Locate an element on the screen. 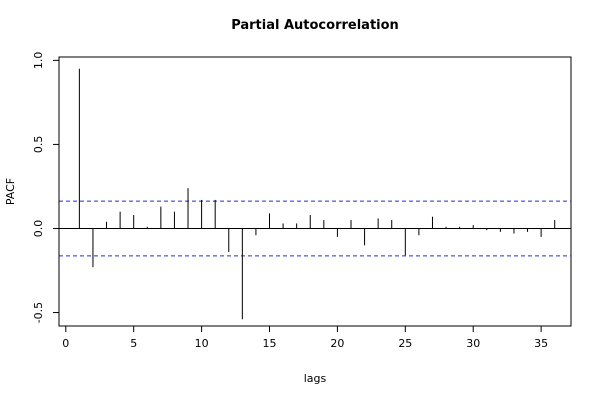 Image resolution: width=599 pixels, height=400 pixels. x-tick-label-15: 15 is located at coordinates (270, 343).